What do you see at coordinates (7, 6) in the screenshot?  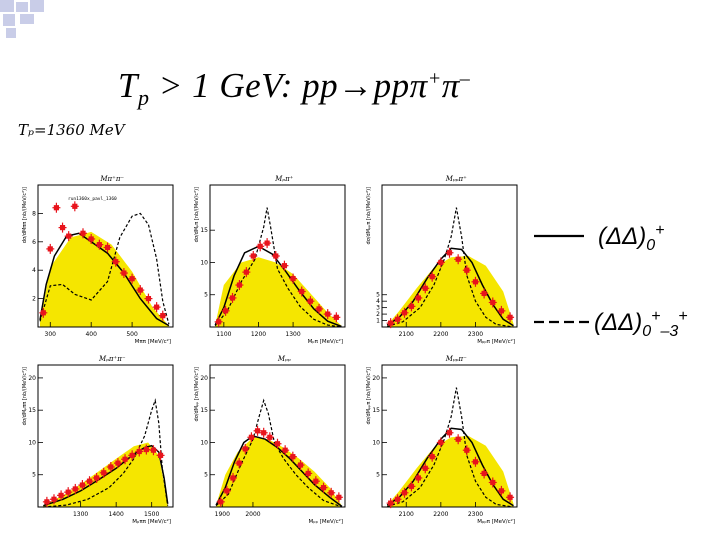 I see `deco-square` at bounding box center [7, 6].